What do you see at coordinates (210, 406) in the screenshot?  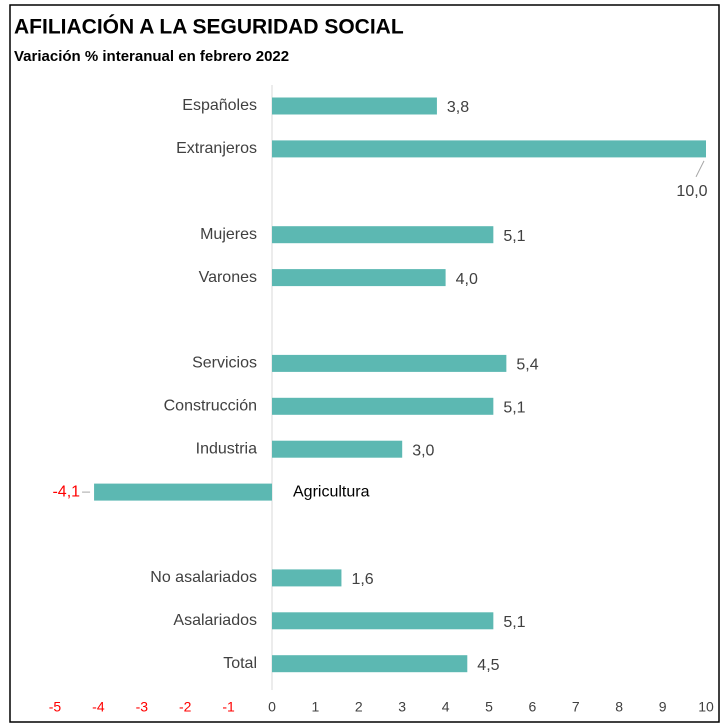 I see `category-label: Construcción` at bounding box center [210, 406].